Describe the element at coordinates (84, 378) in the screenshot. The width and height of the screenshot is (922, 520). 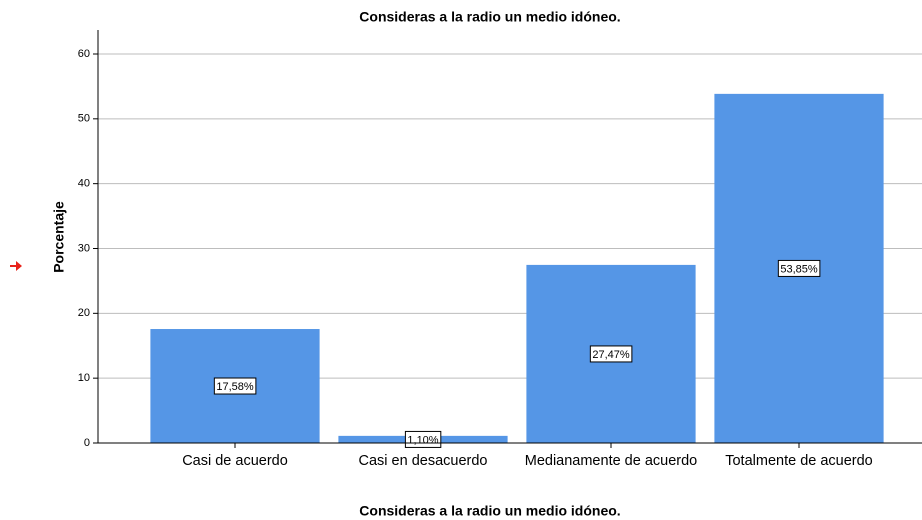
I see `y-tick-label: 10` at that location.